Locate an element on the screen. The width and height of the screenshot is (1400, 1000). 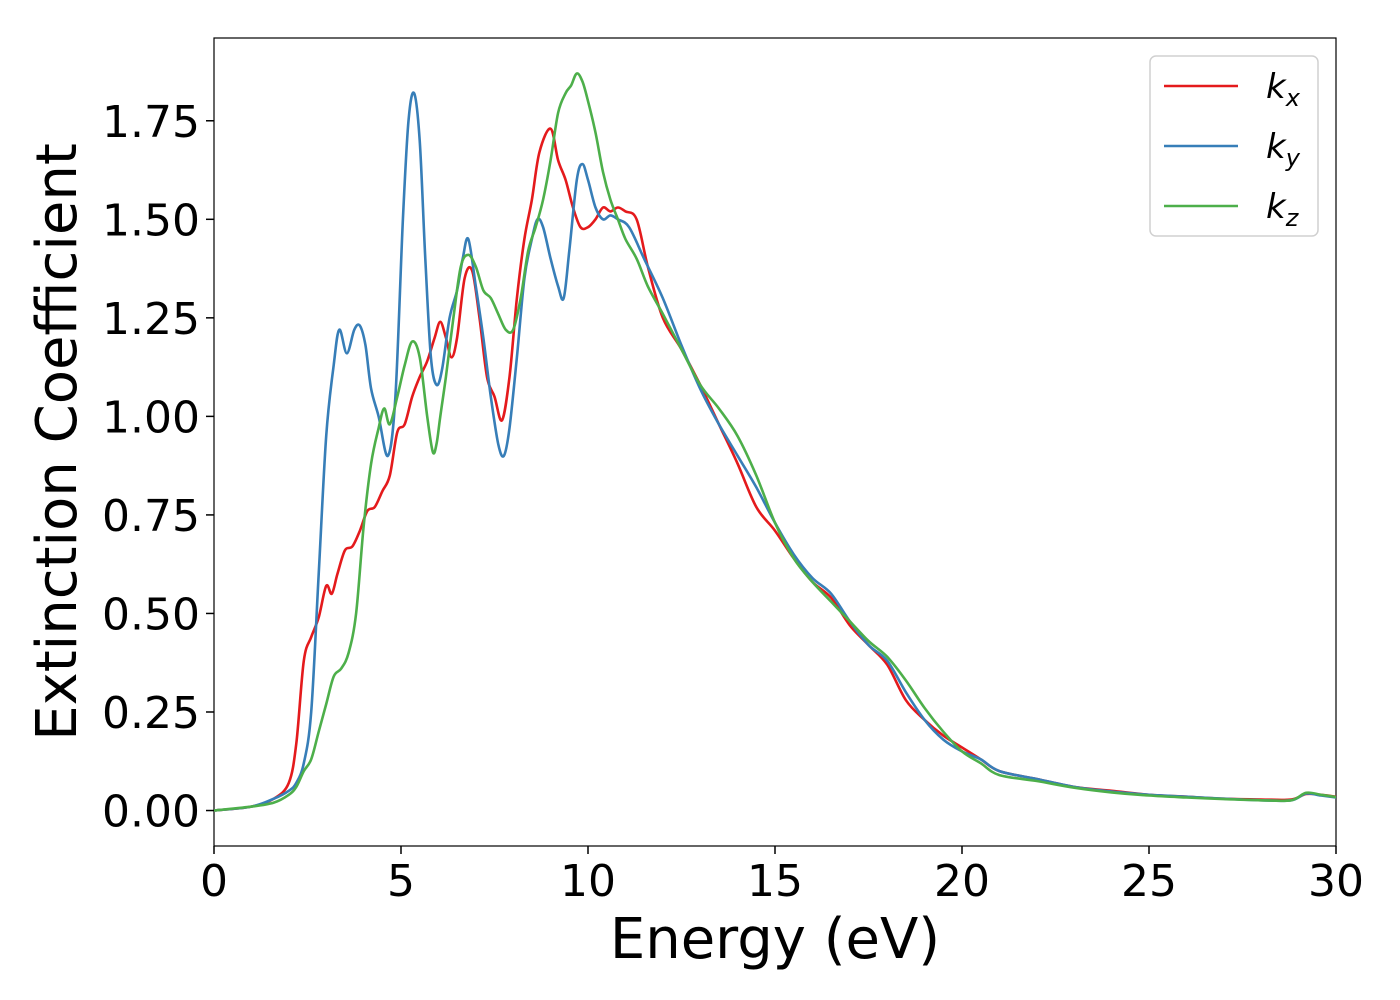
x-tick-label: 25 is located at coordinates (1149, 881).